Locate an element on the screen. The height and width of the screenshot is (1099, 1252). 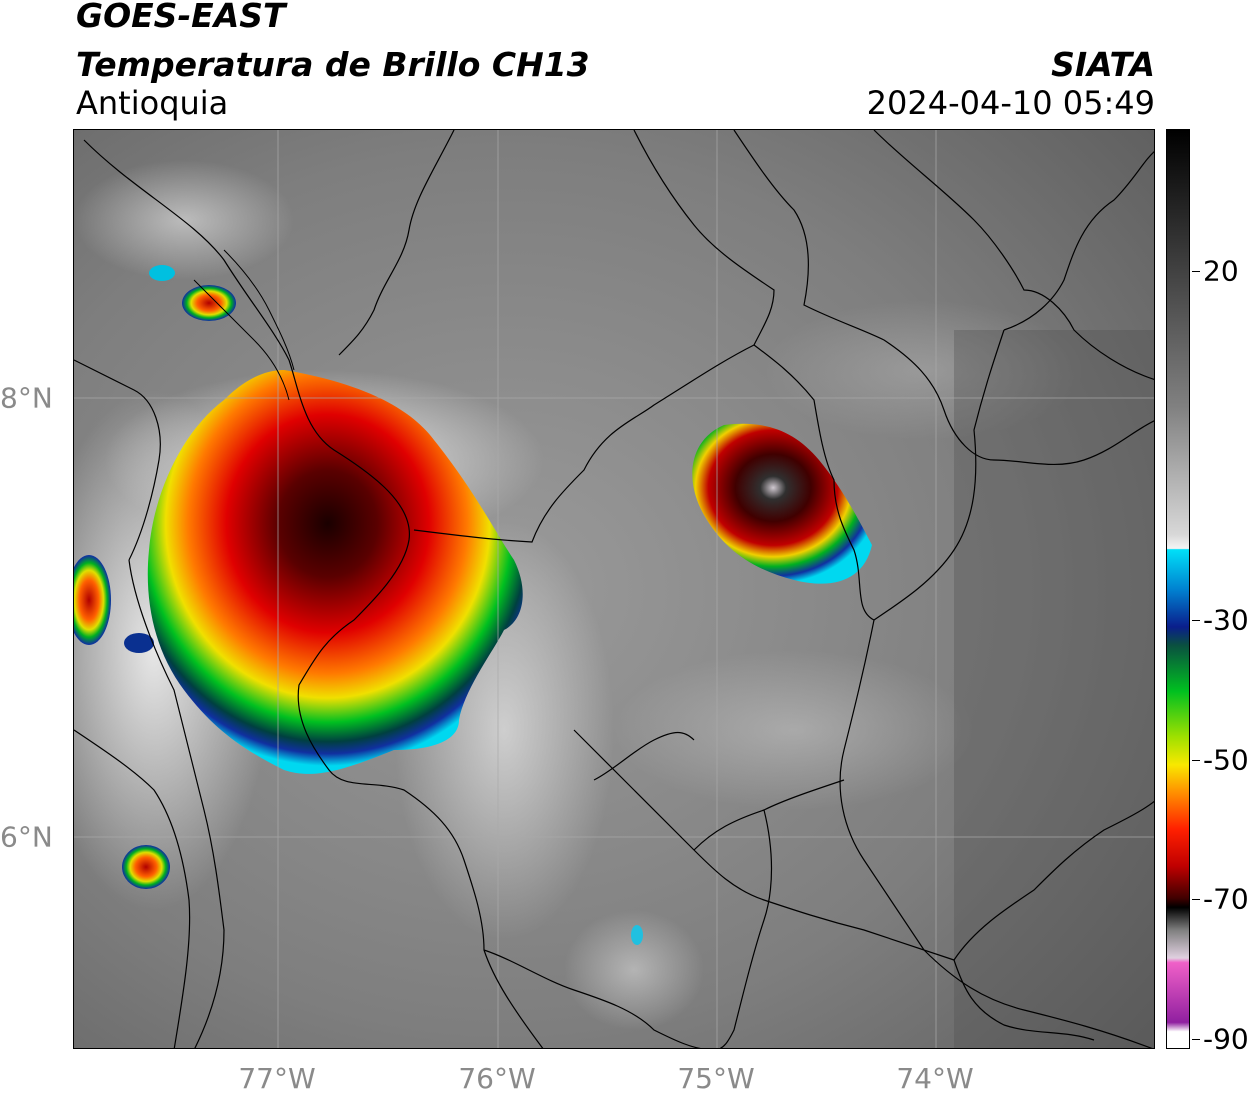
timestamp-label: 2024-04-10 05:49 is located at coordinates (1010, 103).